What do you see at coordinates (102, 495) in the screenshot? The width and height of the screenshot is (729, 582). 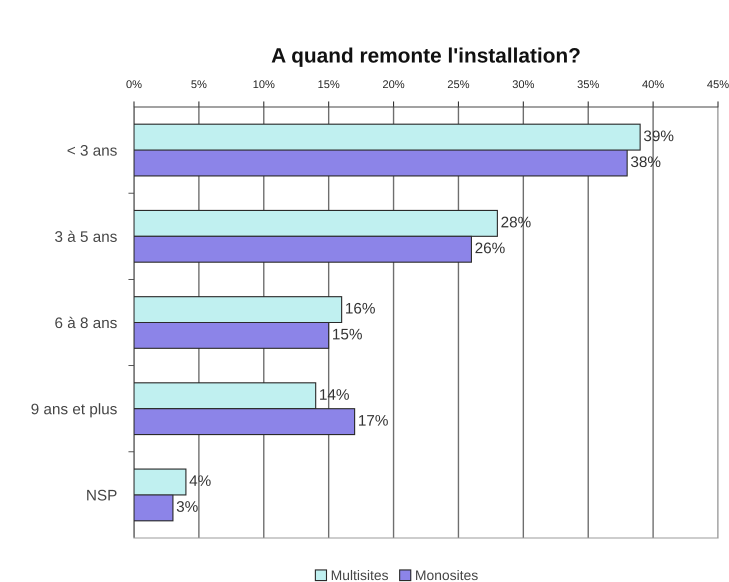 I see `y-tick-label: NSP` at bounding box center [102, 495].